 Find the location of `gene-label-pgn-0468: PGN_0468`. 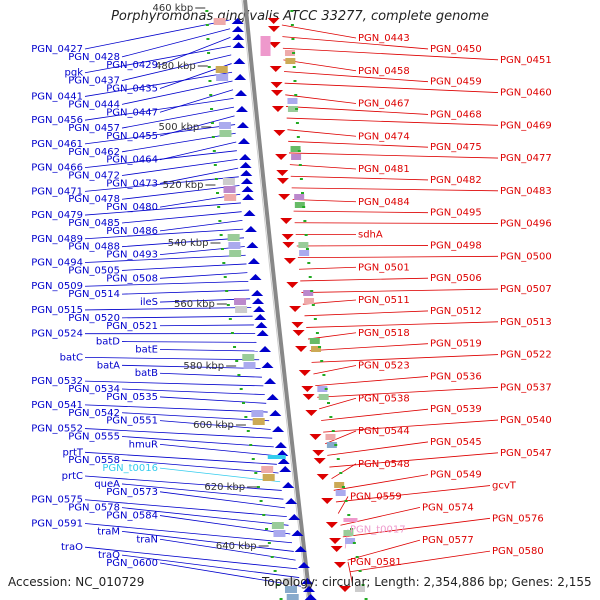

gene-label-pgn-0468: PGN_0468 is located at coordinates (456, 114).